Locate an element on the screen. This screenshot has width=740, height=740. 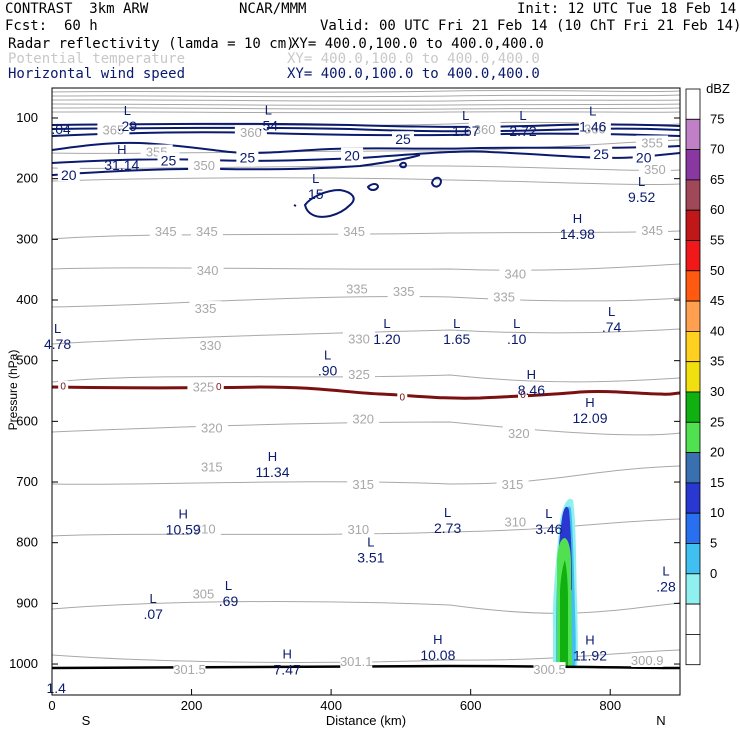
forecast-hour: 60 h is located at coordinates (81, 26).